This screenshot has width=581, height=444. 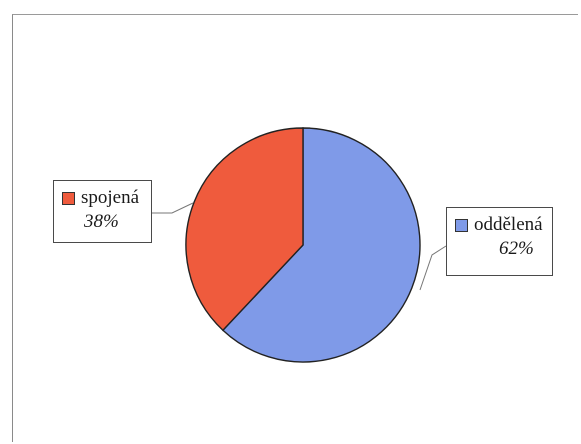 What do you see at coordinates (433, 268) in the screenshot?
I see `leader-line-oddelena` at bounding box center [433, 268].